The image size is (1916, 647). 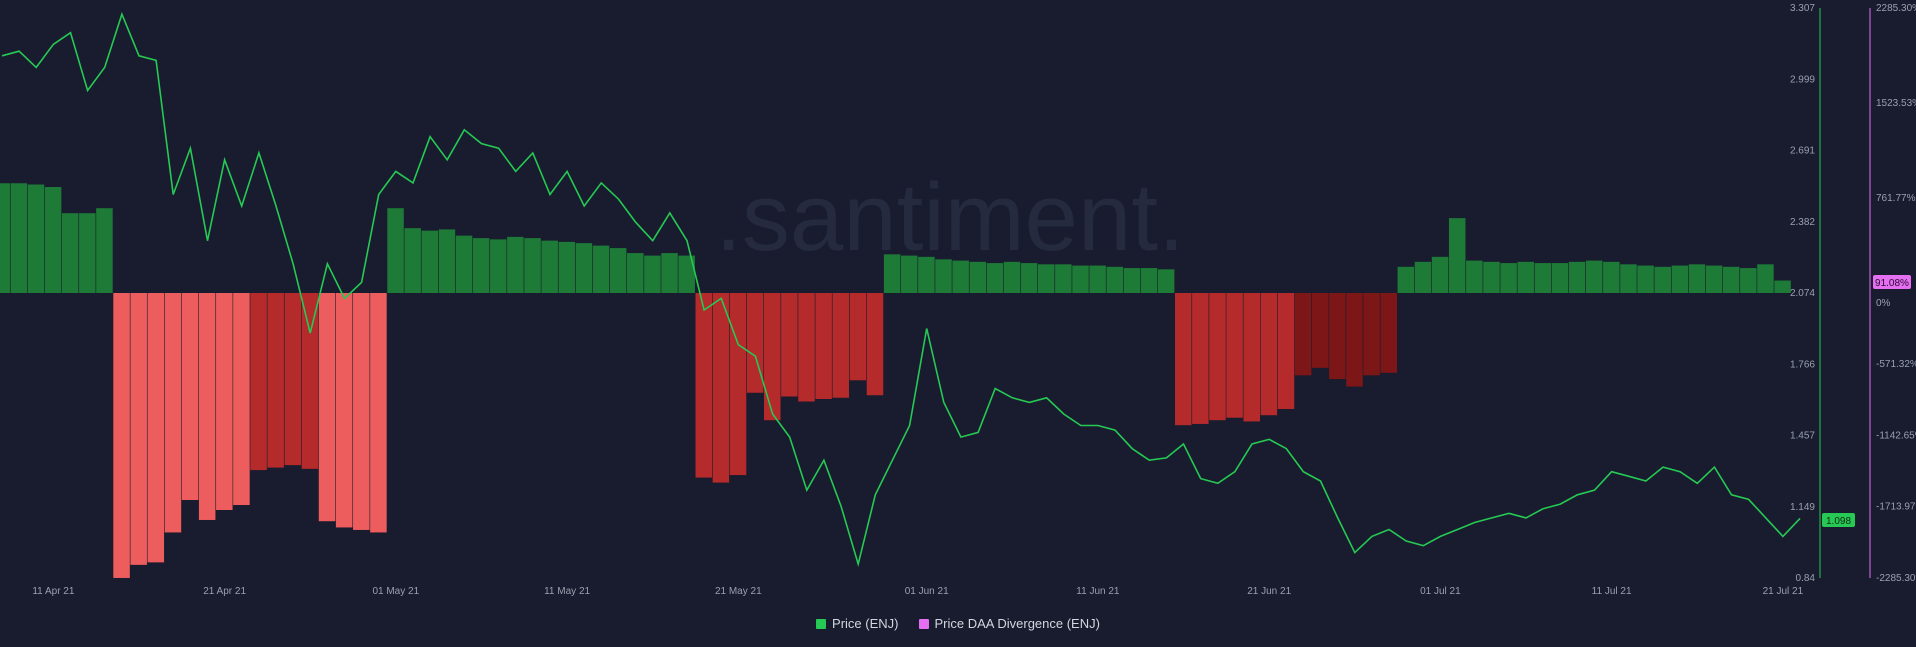 I want to click on x-axis-tick-label: 21 May 21, so click(x=738, y=591).